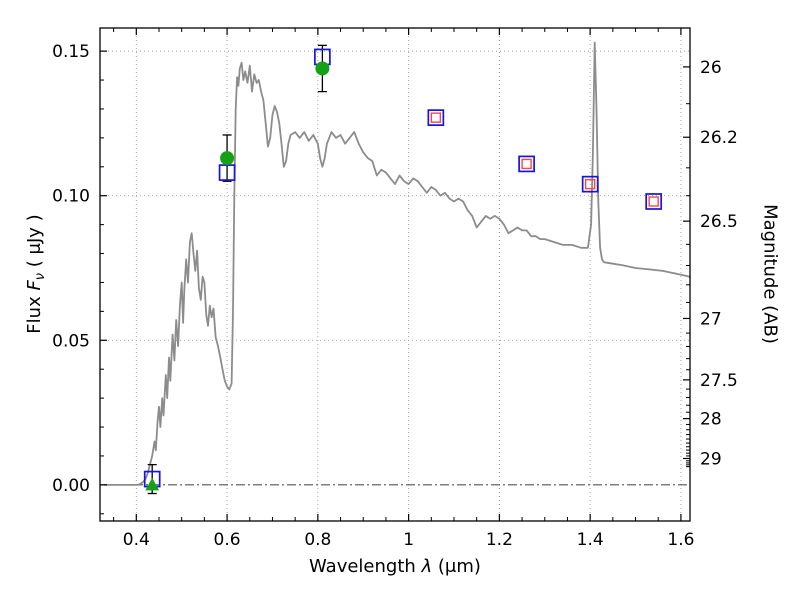  I want to click on left-y-axis-label: Flux Fν ( μJy ), so click(36, 273).